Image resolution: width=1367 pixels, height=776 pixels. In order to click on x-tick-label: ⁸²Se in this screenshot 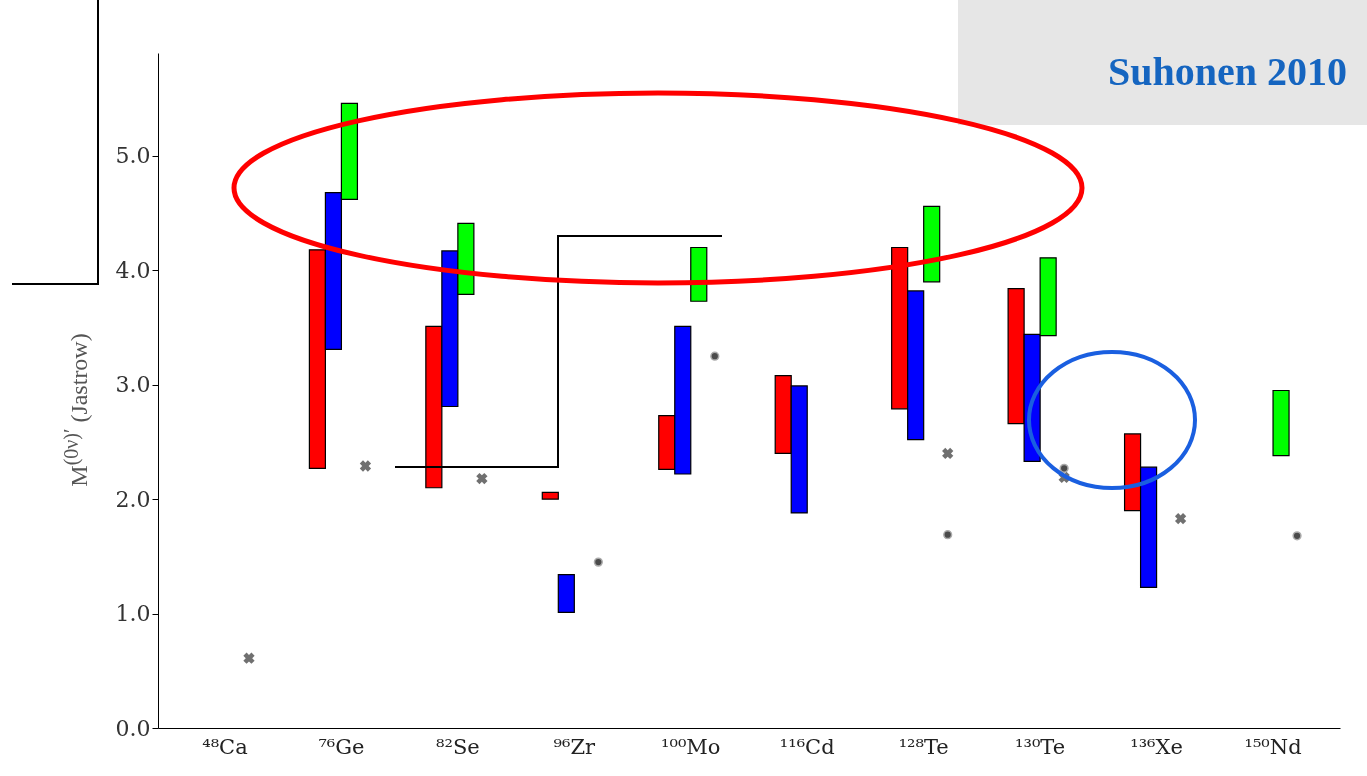, I will do `click(458, 746)`.